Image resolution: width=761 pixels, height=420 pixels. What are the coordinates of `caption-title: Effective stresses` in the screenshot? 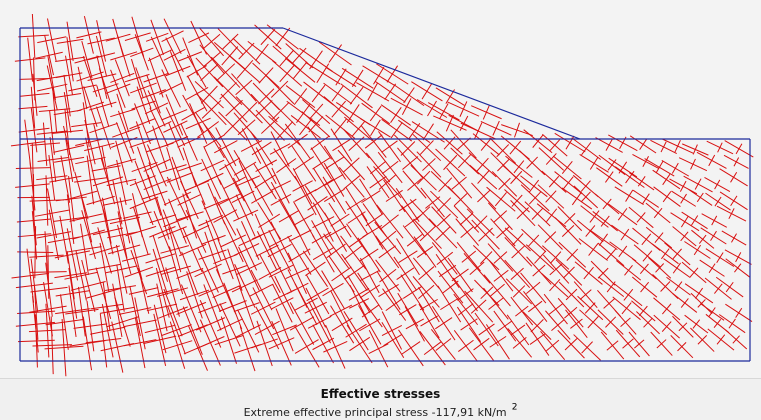 It's located at (380, 394).